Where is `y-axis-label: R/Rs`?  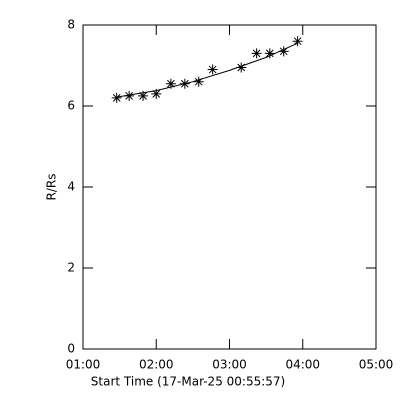 y-axis-label: R/Rs is located at coordinates (52, 187).